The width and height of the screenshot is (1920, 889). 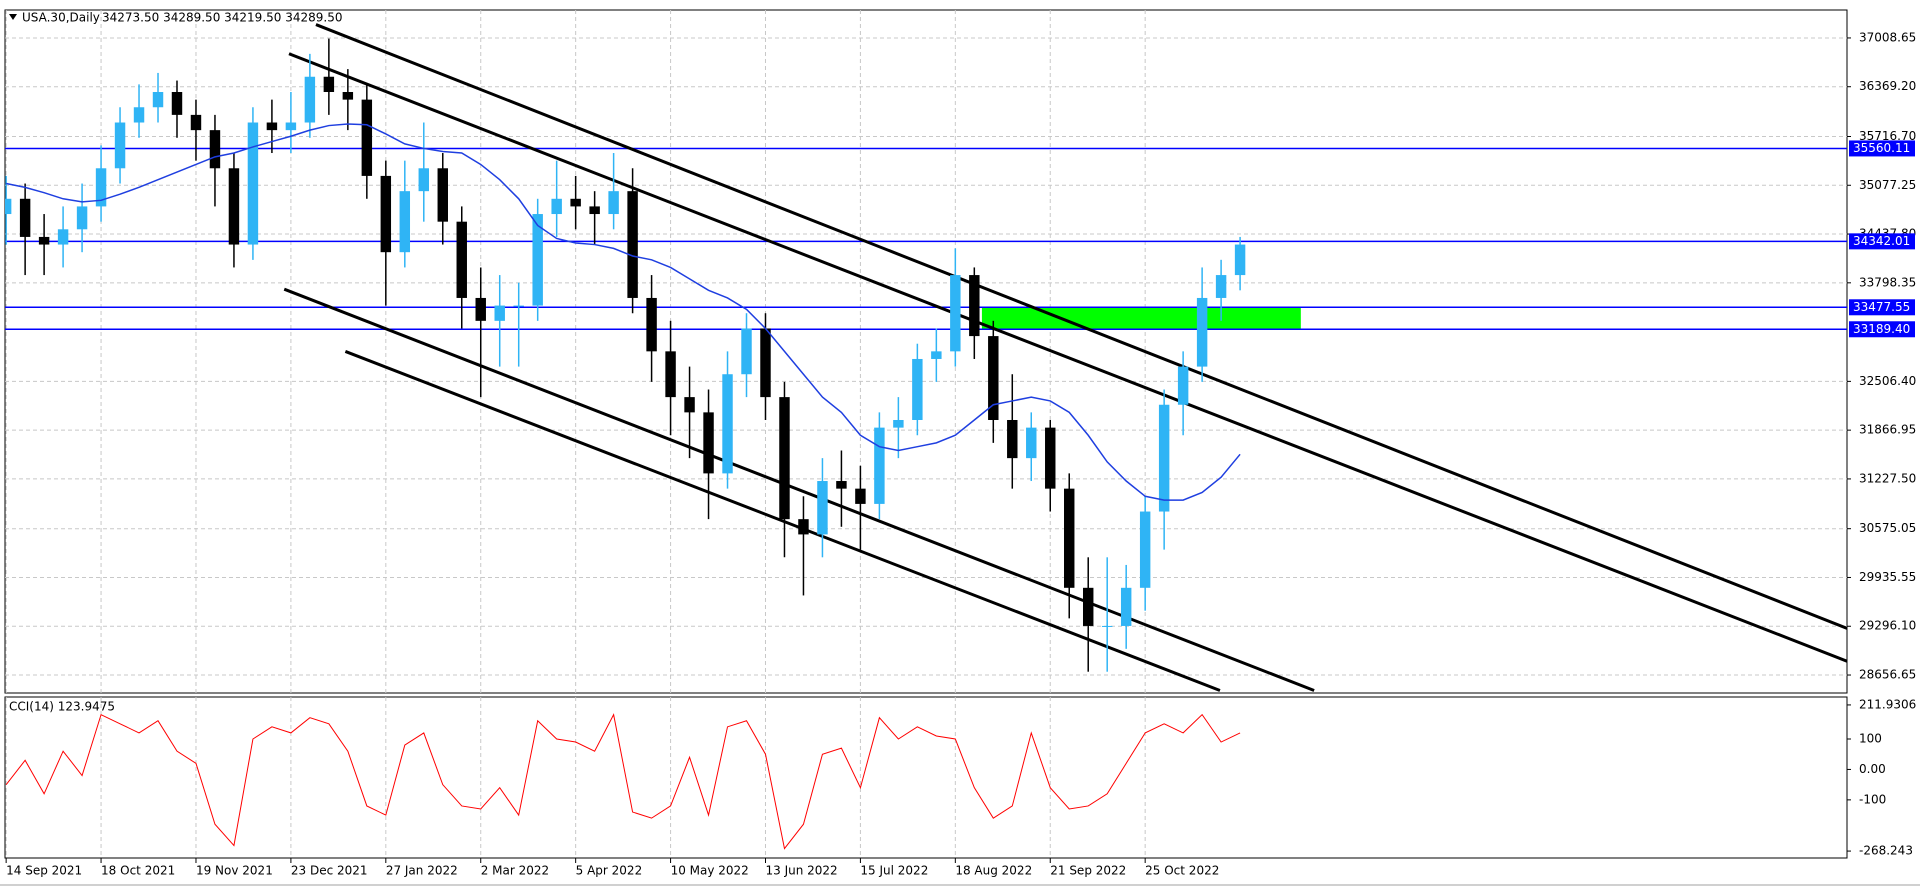 I want to click on x-tick-label: 18 Aug 2022, so click(x=993, y=871).